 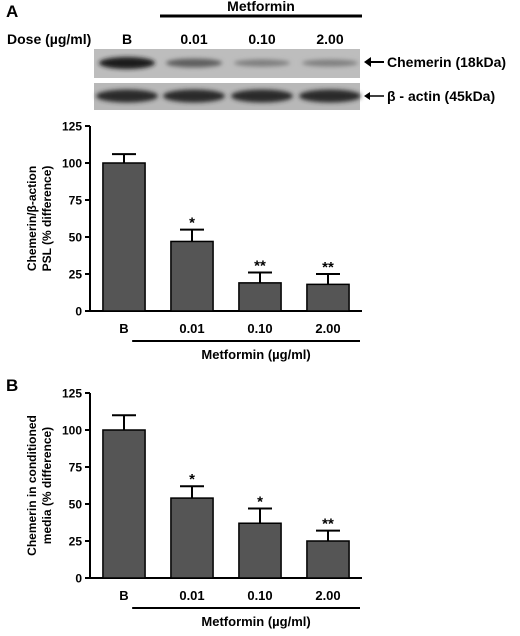 I want to click on chemerin-blot, so click(x=227, y=63).